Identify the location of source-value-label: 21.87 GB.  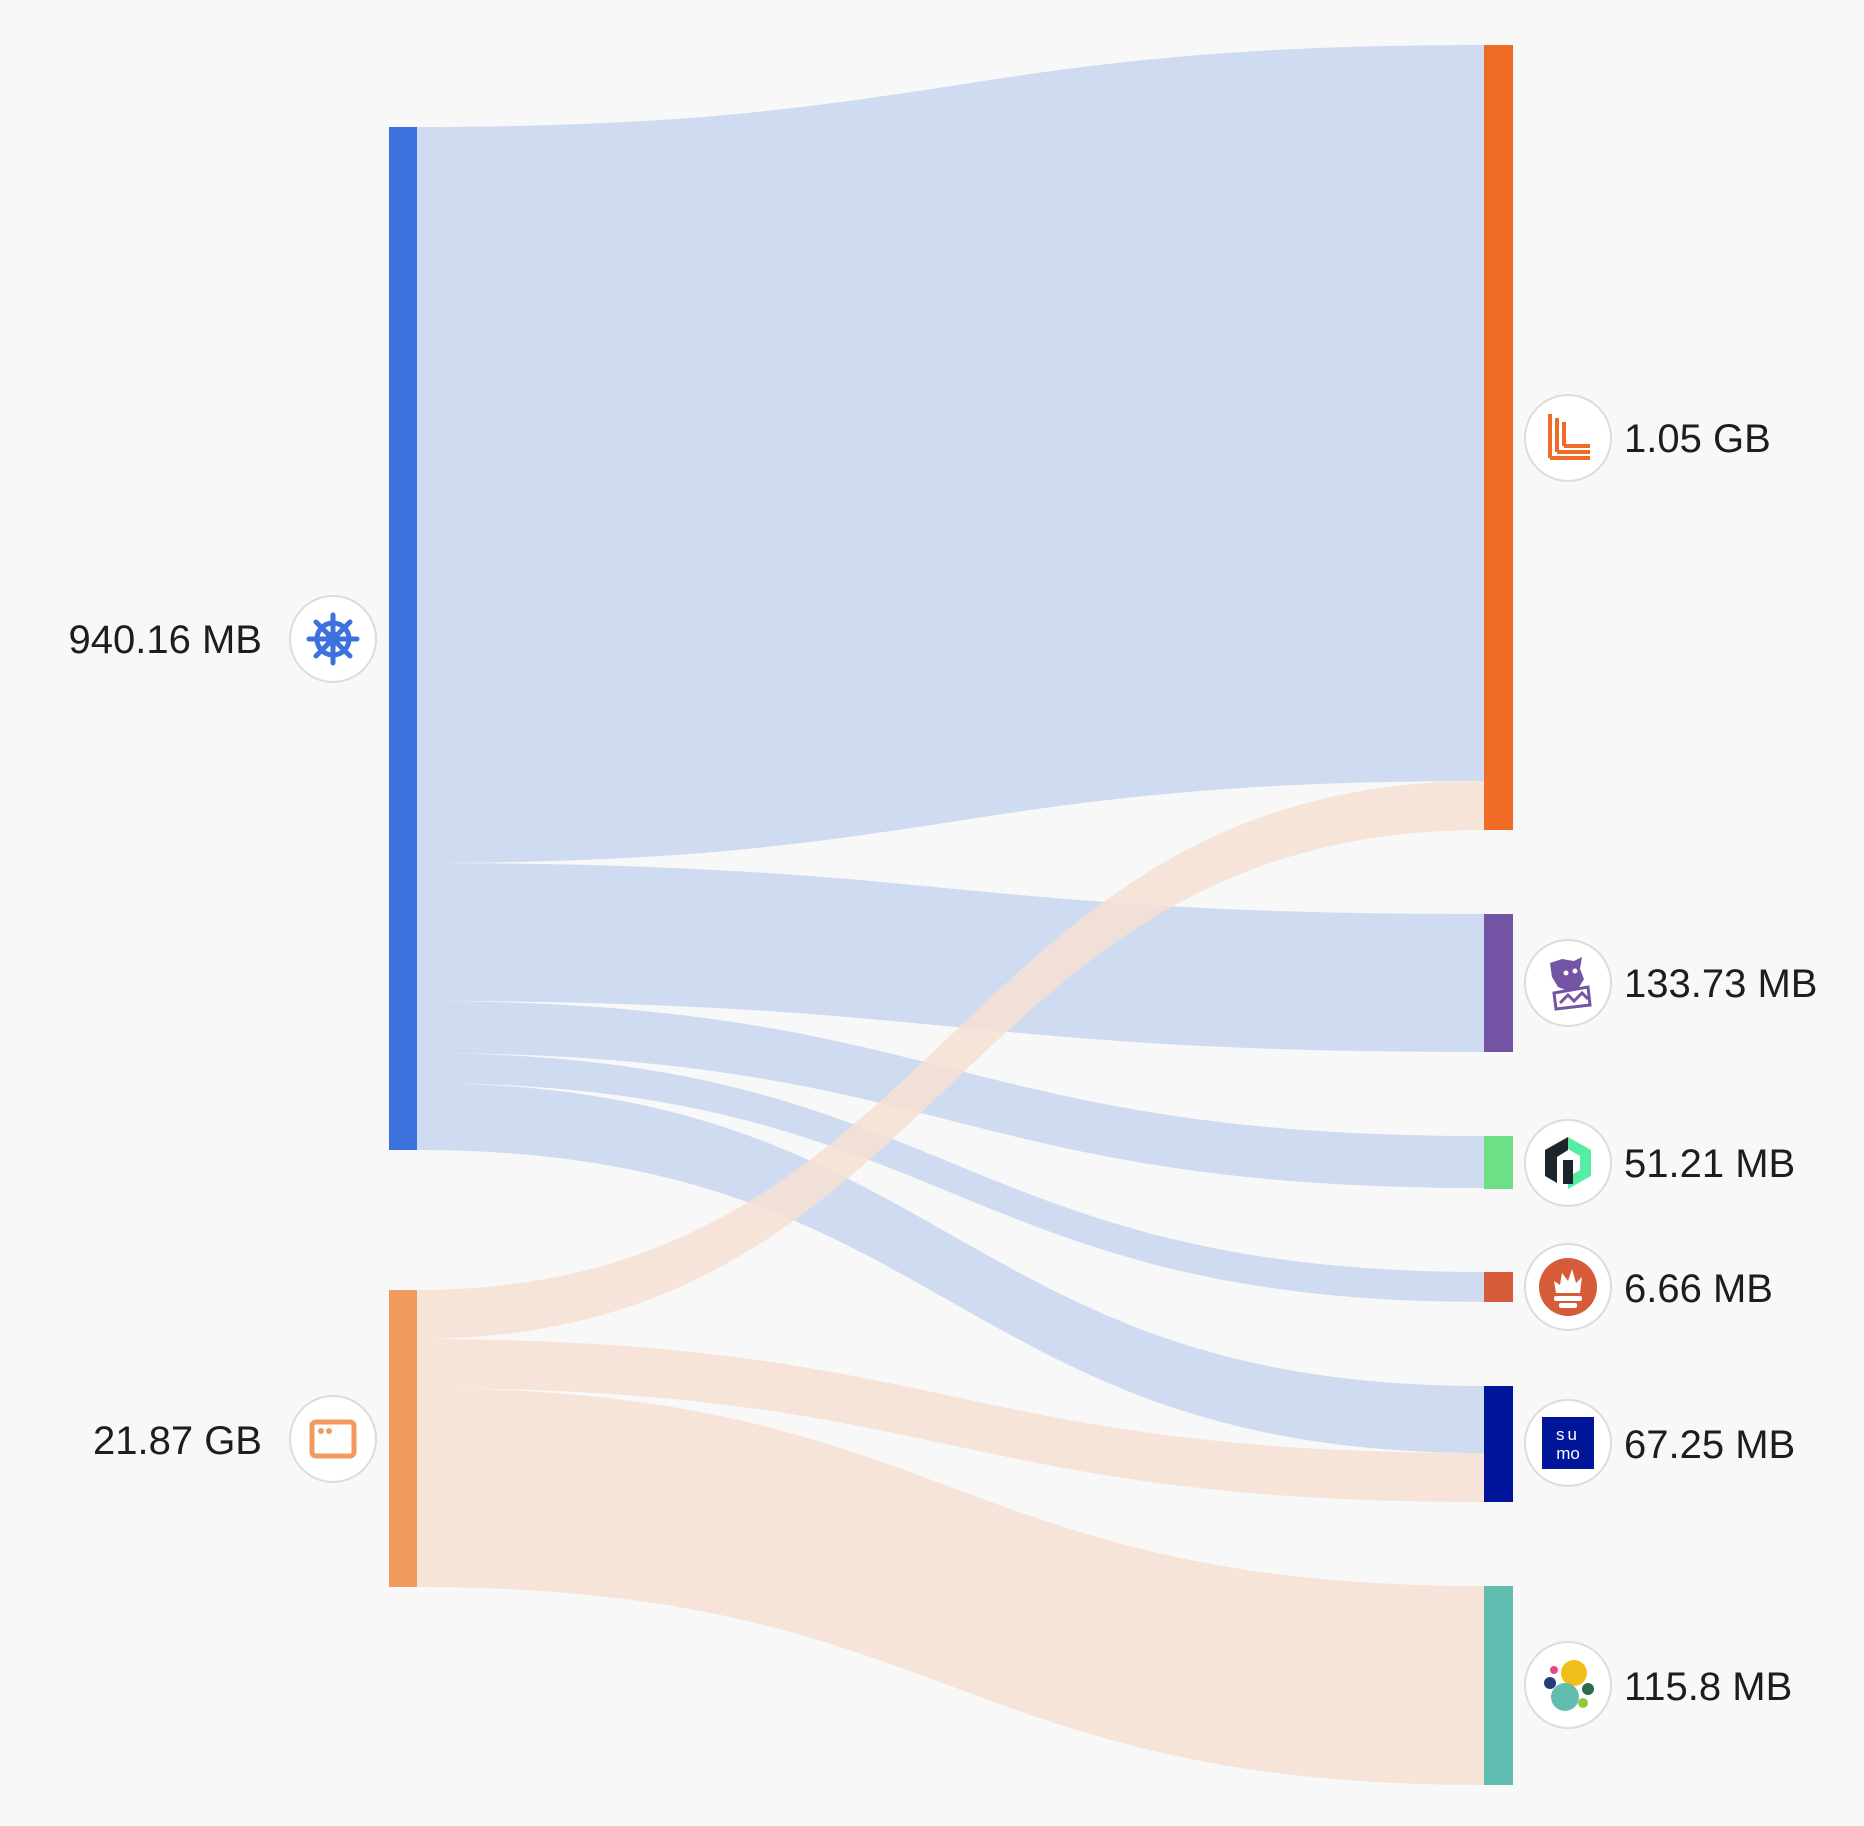
(177, 1441).